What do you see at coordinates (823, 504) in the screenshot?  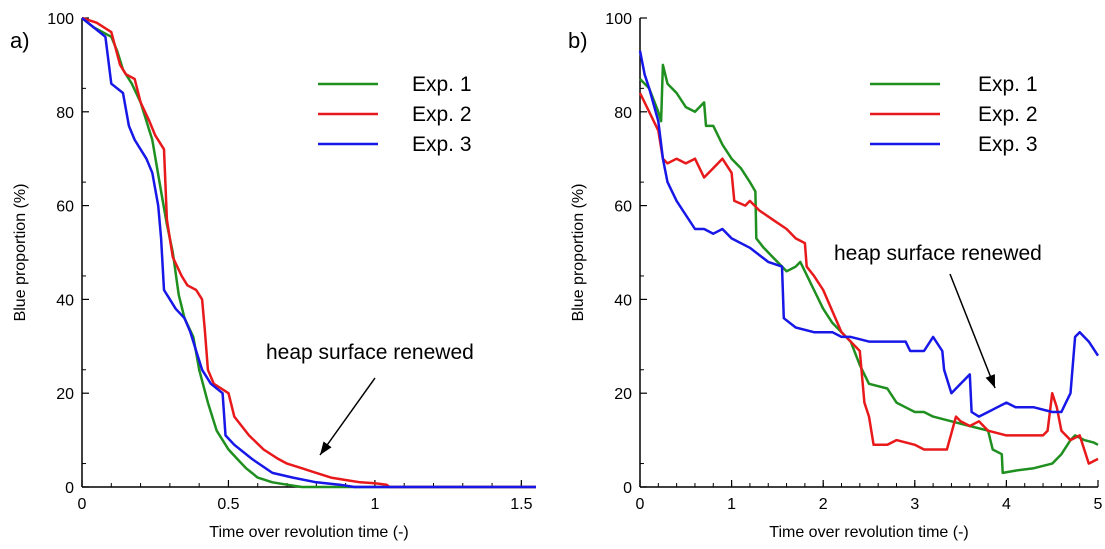 I see `x-tick-label: 2` at bounding box center [823, 504].